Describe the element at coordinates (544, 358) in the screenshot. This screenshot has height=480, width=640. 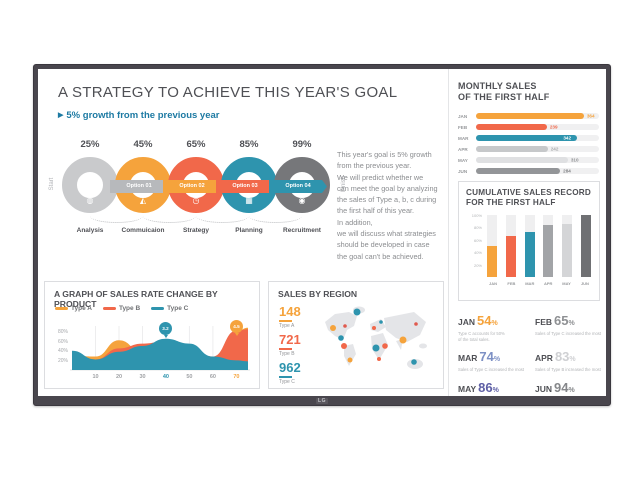
I see `month-name: APR` at that location.